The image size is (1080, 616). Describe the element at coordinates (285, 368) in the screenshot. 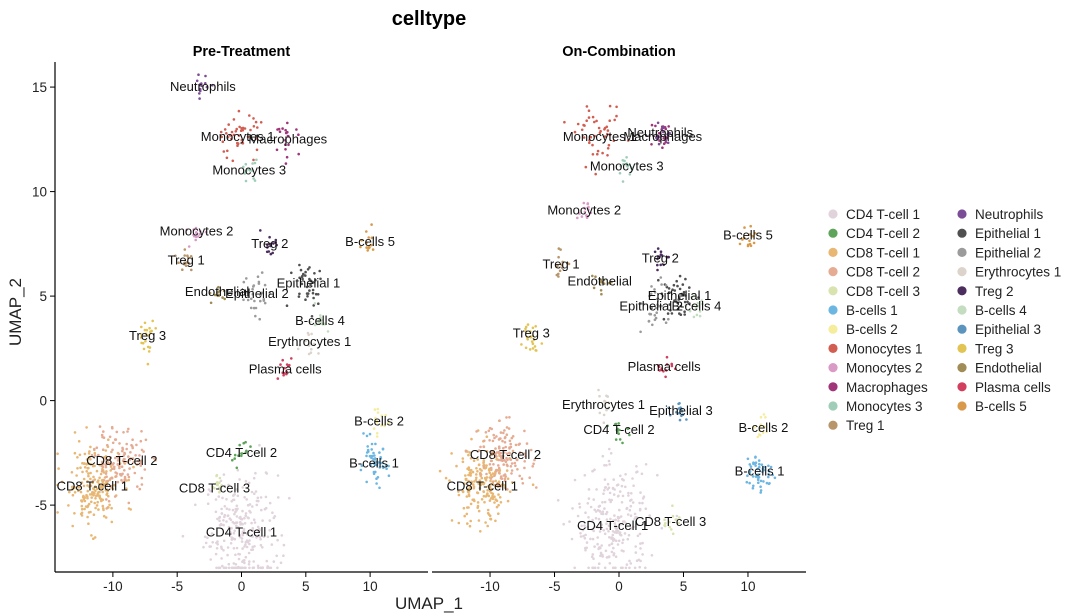

I see `cluster-label-plasma-cells: Plasma cells` at that location.